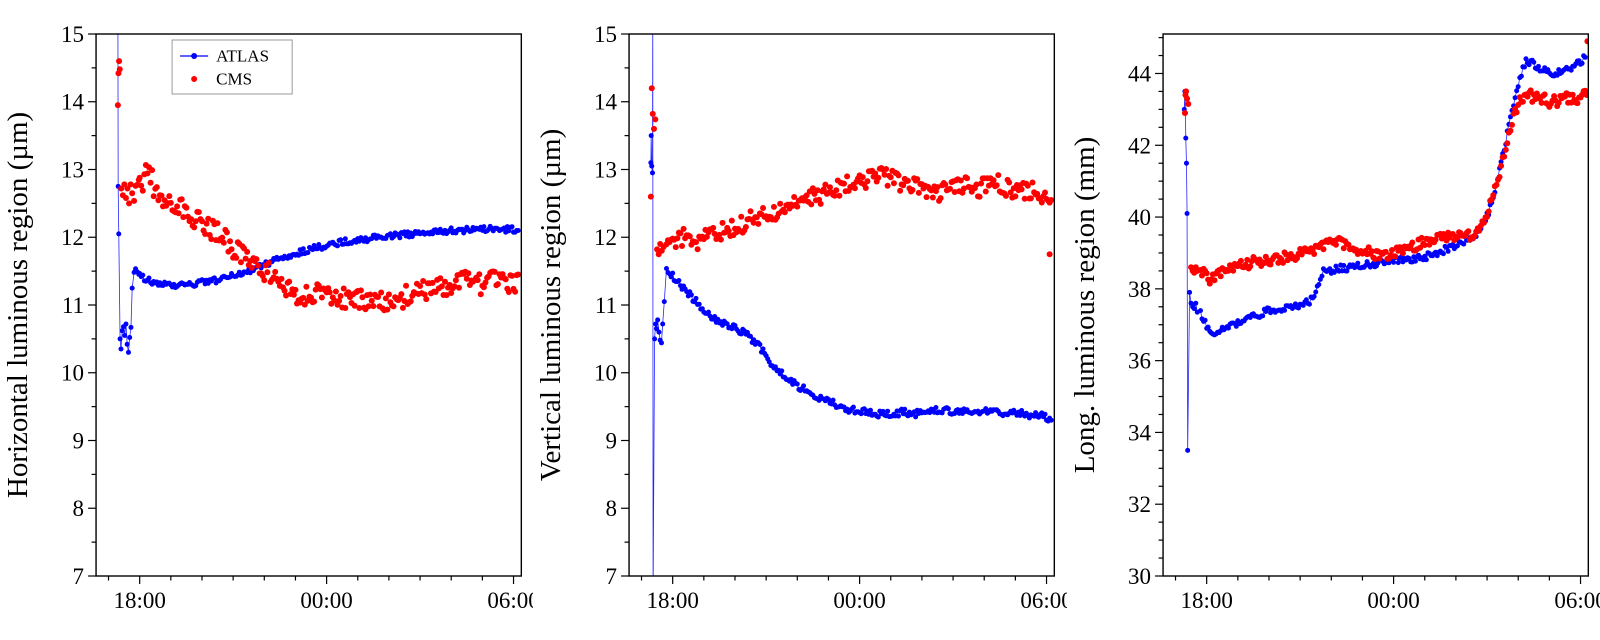  I want to click on y-tick-label: 36, so click(1139, 361).